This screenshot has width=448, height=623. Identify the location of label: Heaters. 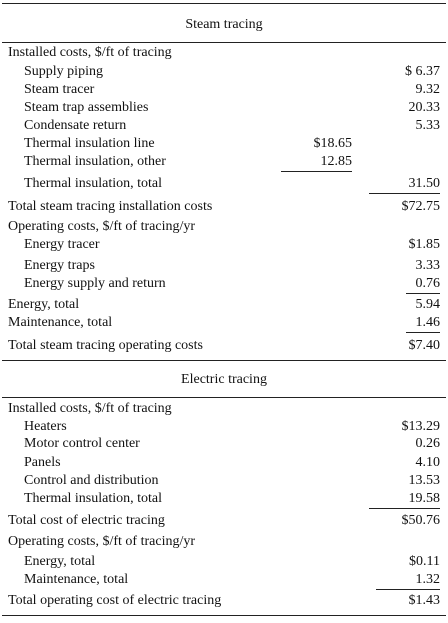
(45, 426).